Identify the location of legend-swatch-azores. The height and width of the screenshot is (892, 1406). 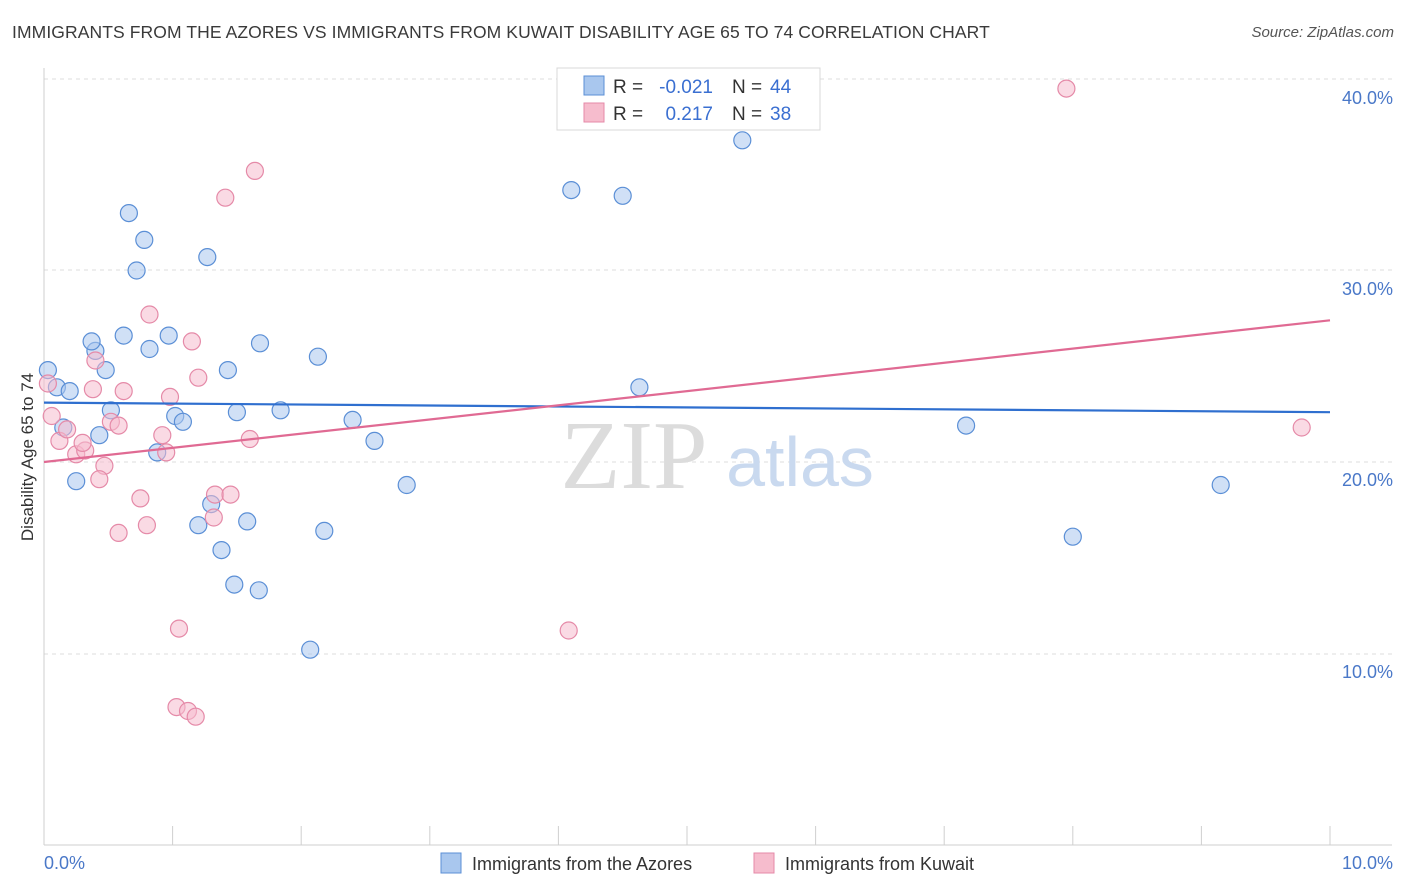
(594, 85).